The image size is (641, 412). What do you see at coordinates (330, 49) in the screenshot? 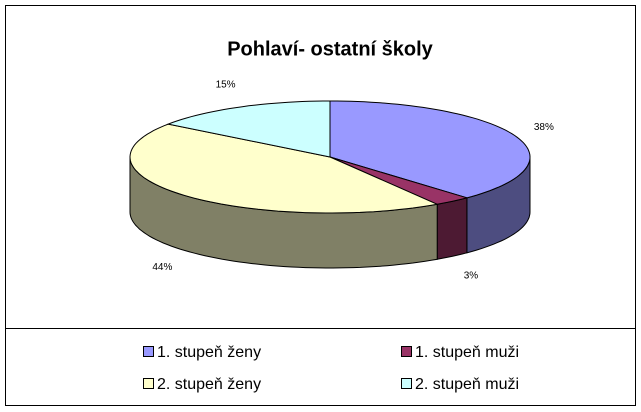
I see `chart-title: Pohlaví- ostatní školy` at bounding box center [330, 49].